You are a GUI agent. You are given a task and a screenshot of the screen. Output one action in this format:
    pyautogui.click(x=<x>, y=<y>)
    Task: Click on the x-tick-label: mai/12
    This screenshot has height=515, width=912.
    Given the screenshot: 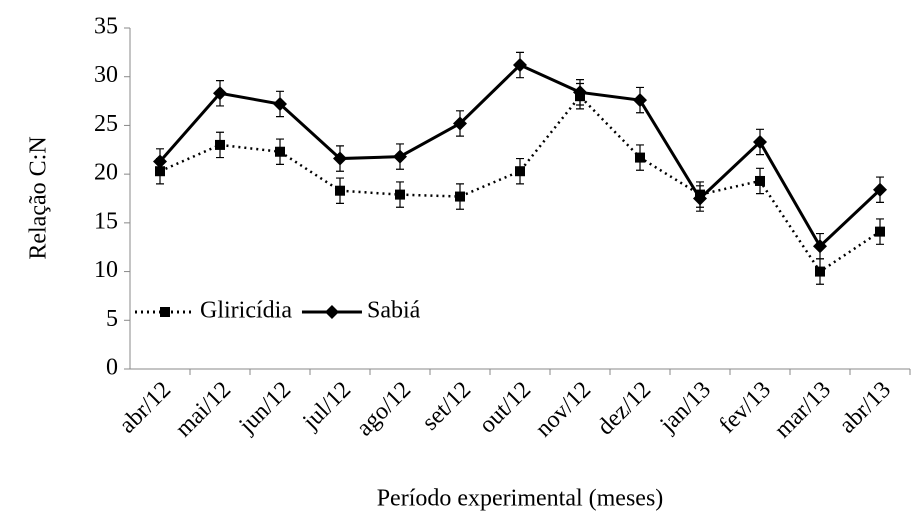 What is the action you would take?
    pyautogui.click(x=204, y=410)
    